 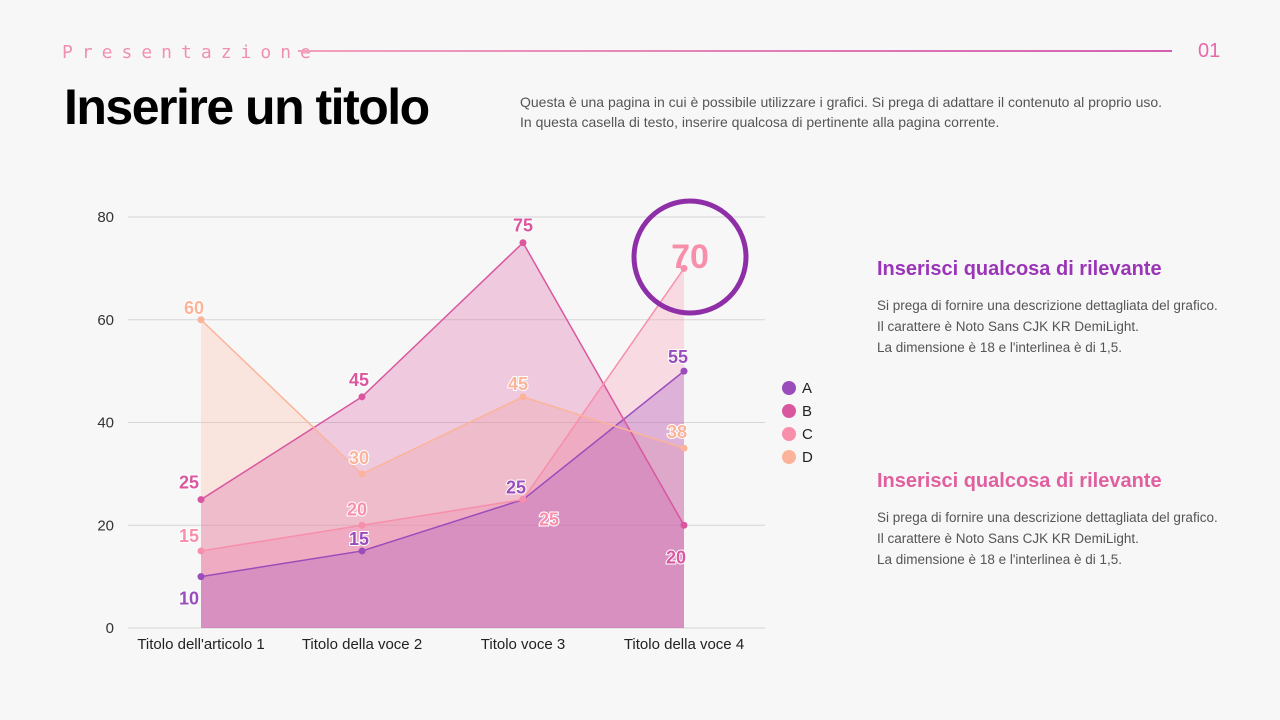 I want to click on data-label-A: 10, so click(x=189, y=599).